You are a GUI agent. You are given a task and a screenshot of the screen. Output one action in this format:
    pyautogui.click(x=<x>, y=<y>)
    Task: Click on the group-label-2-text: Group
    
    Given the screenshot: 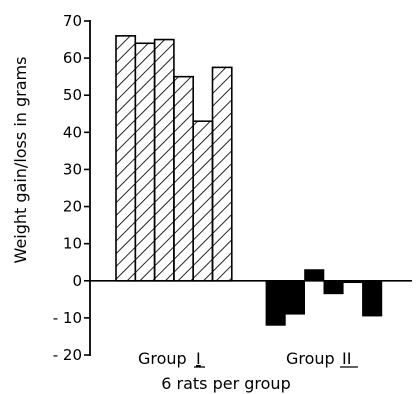 What is the action you would take?
    pyautogui.click(x=310, y=358)
    